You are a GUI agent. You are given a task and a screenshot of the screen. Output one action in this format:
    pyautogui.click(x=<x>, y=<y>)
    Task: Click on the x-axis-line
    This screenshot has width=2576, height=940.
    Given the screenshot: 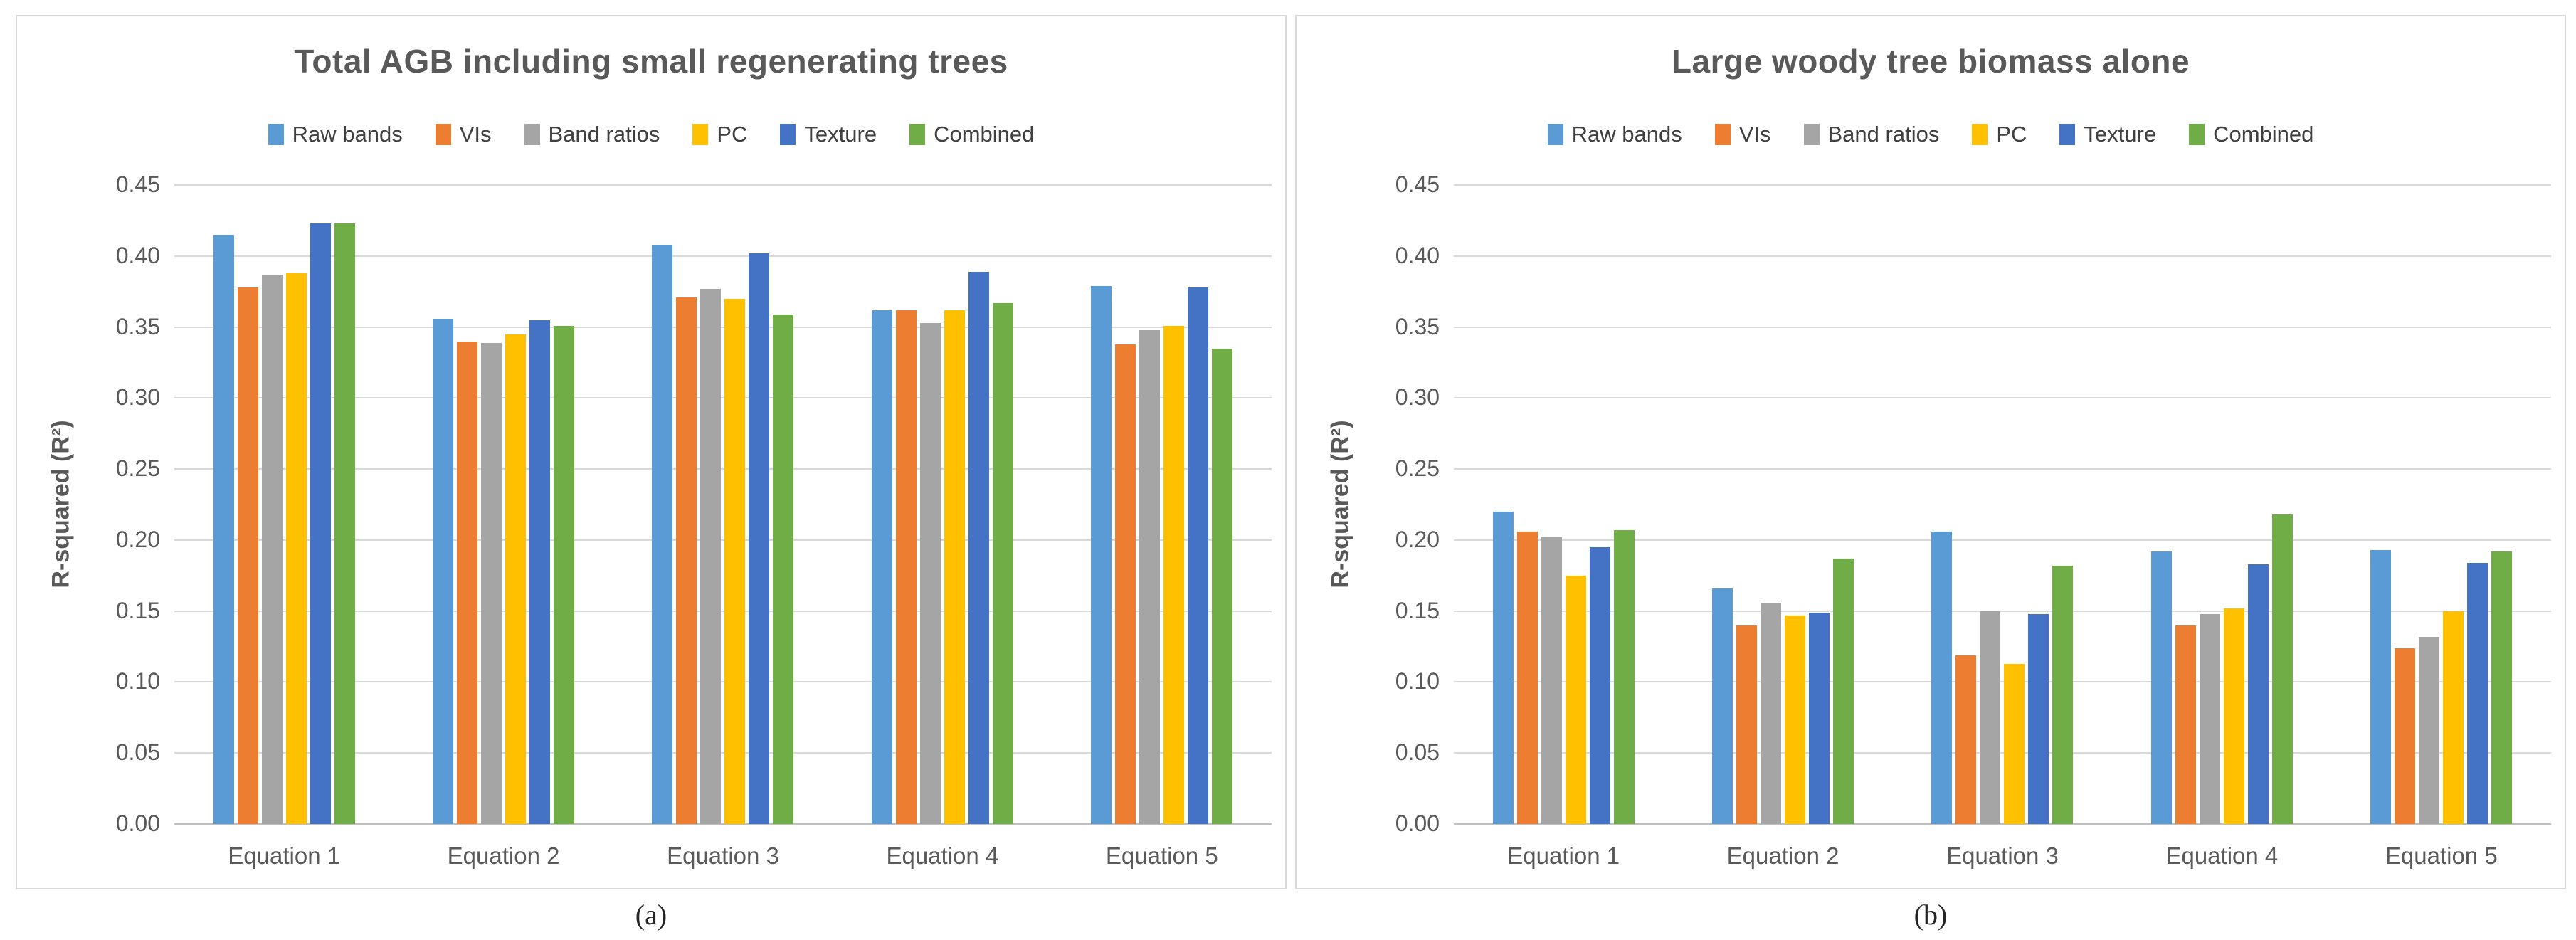 What is the action you would take?
    pyautogui.click(x=2002, y=824)
    